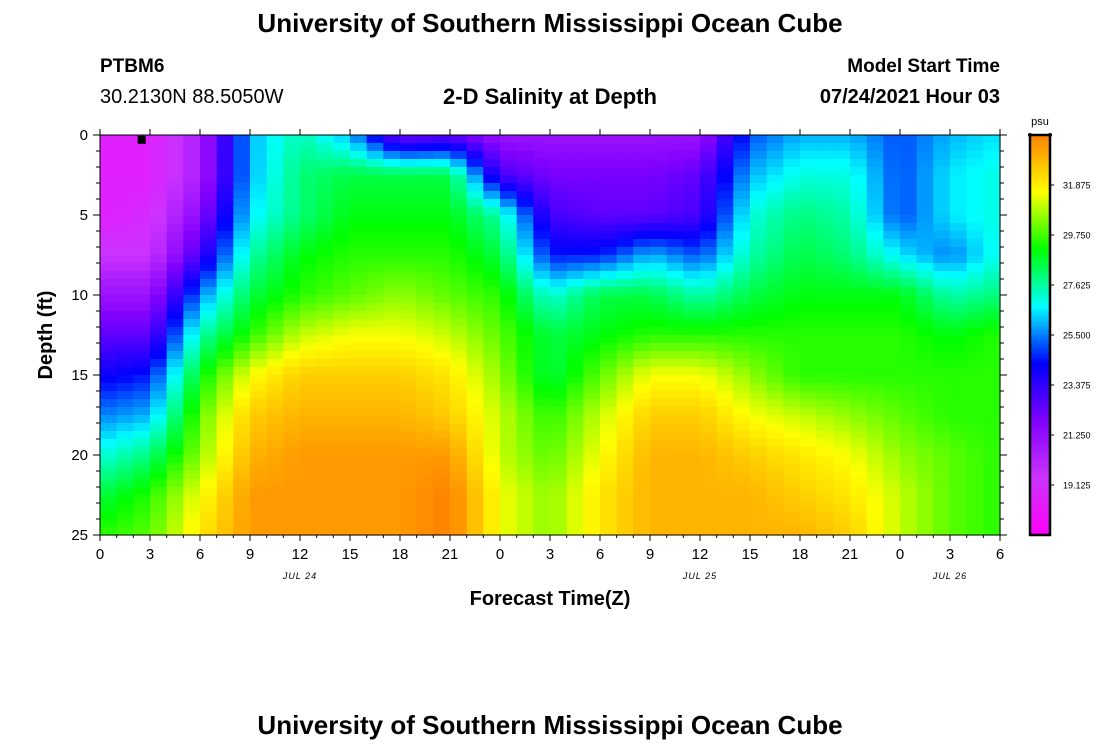 The height and width of the screenshot is (750, 1100). Describe the element at coordinates (850, 554) in the screenshot. I see `x-tick-label: 21` at that location.